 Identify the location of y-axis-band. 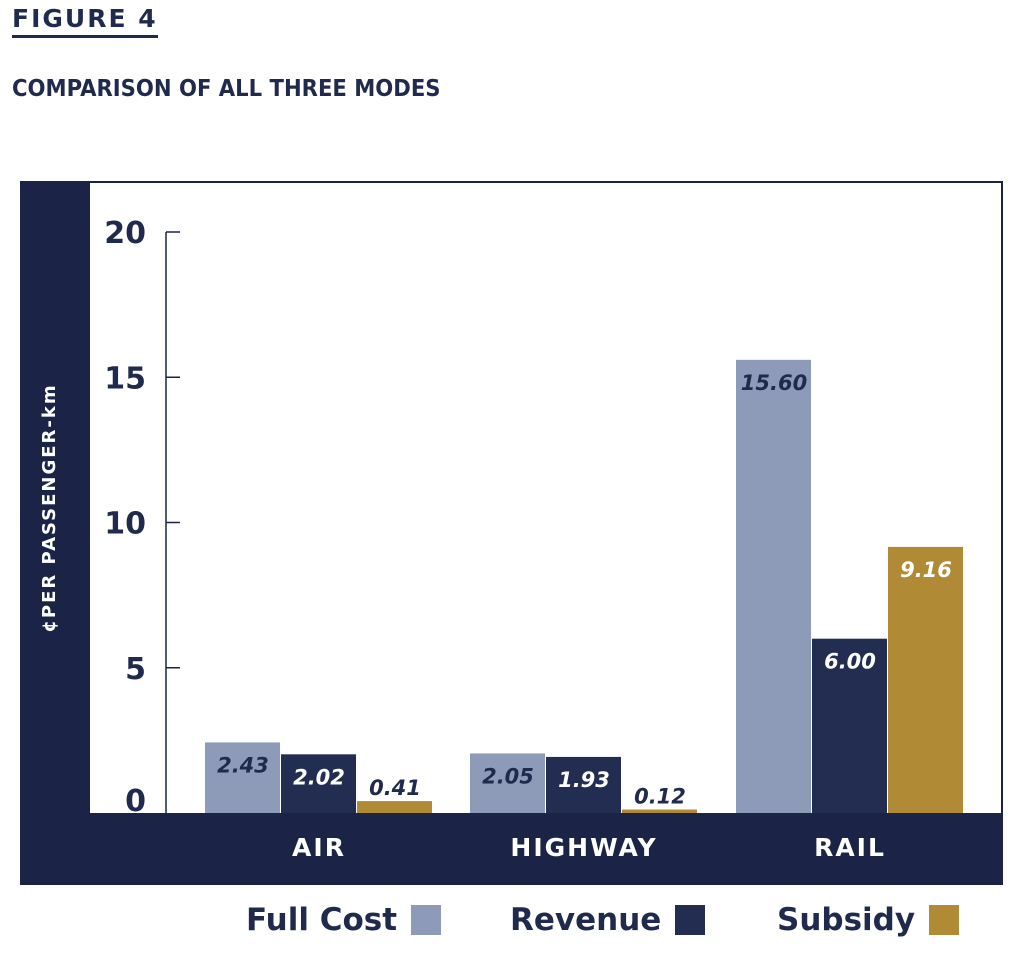
(55, 533).